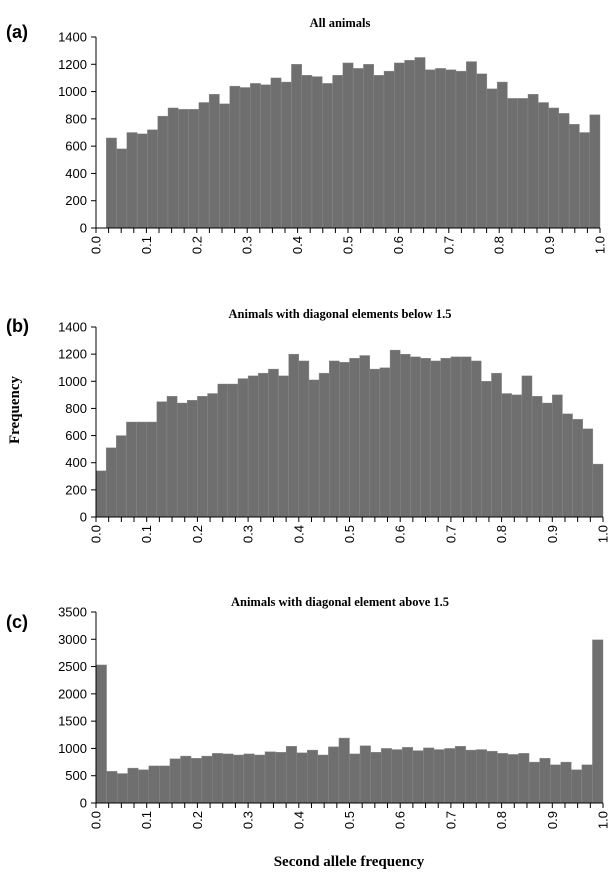 Image resolution: width=609 pixels, height=876 pixels. Describe the element at coordinates (297, 245) in the screenshot. I see `x-tick-label: 0.4` at that location.